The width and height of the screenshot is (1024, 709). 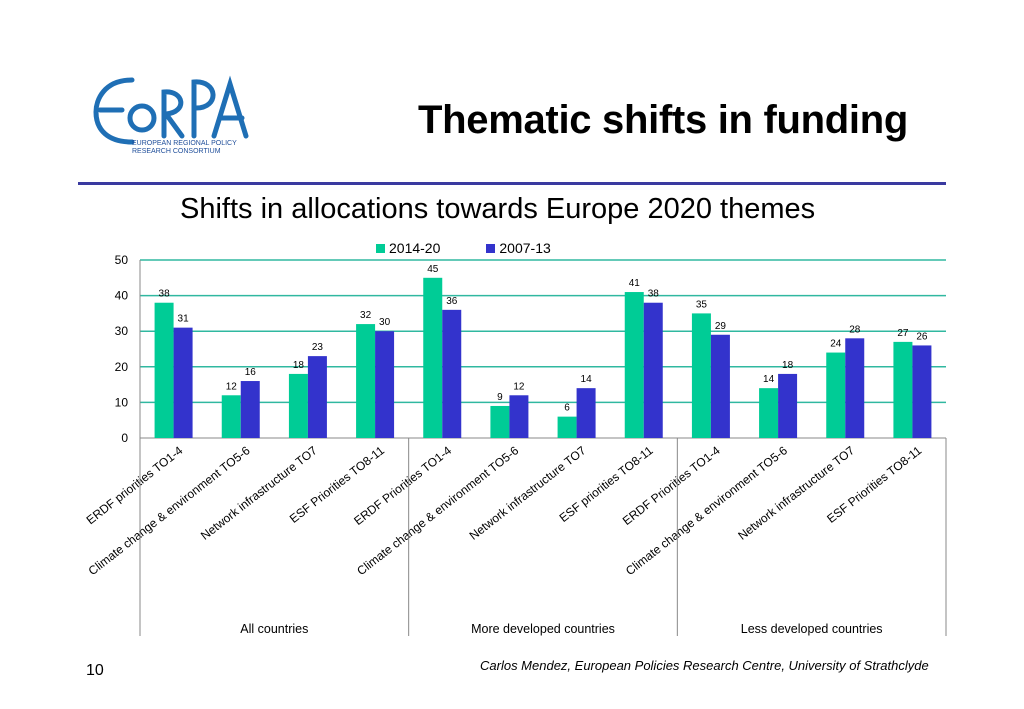 What do you see at coordinates (122, 367) in the screenshot?
I see `y-tick-label: 20` at bounding box center [122, 367].